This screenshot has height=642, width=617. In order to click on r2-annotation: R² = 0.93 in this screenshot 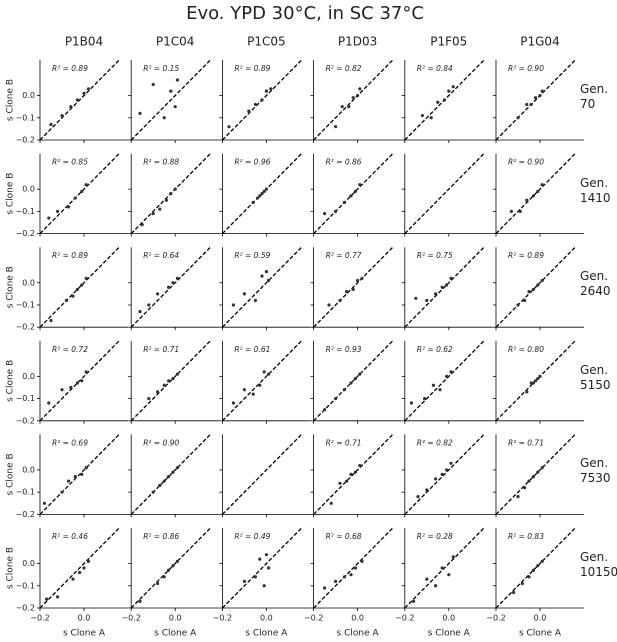, I will do `click(344, 349)`.